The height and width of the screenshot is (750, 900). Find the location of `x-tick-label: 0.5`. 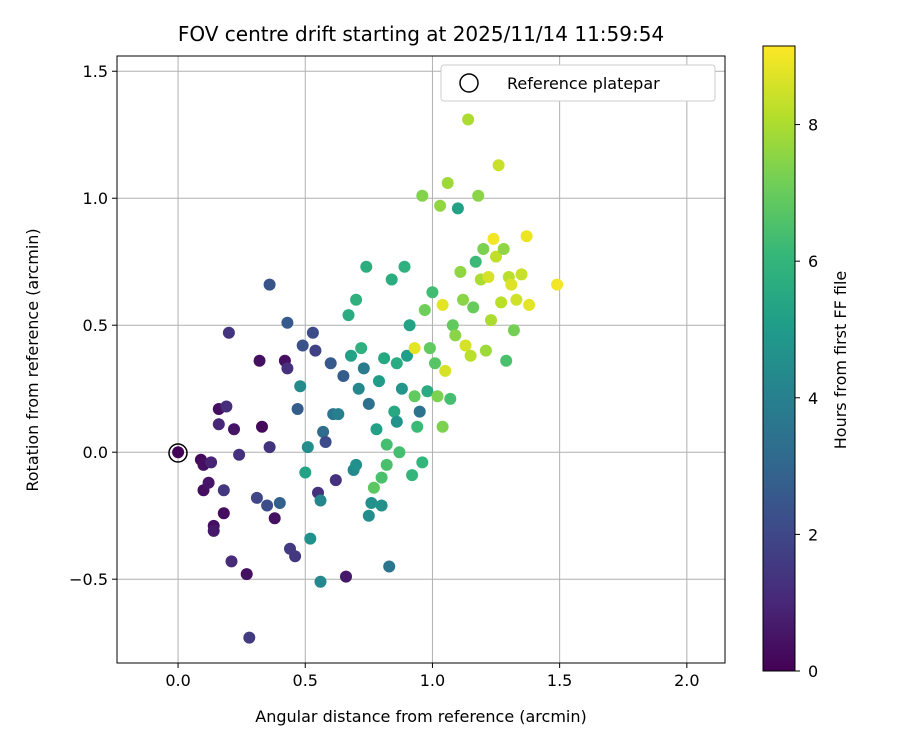

x-tick-label: 0.5 is located at coordinates (305, 680).